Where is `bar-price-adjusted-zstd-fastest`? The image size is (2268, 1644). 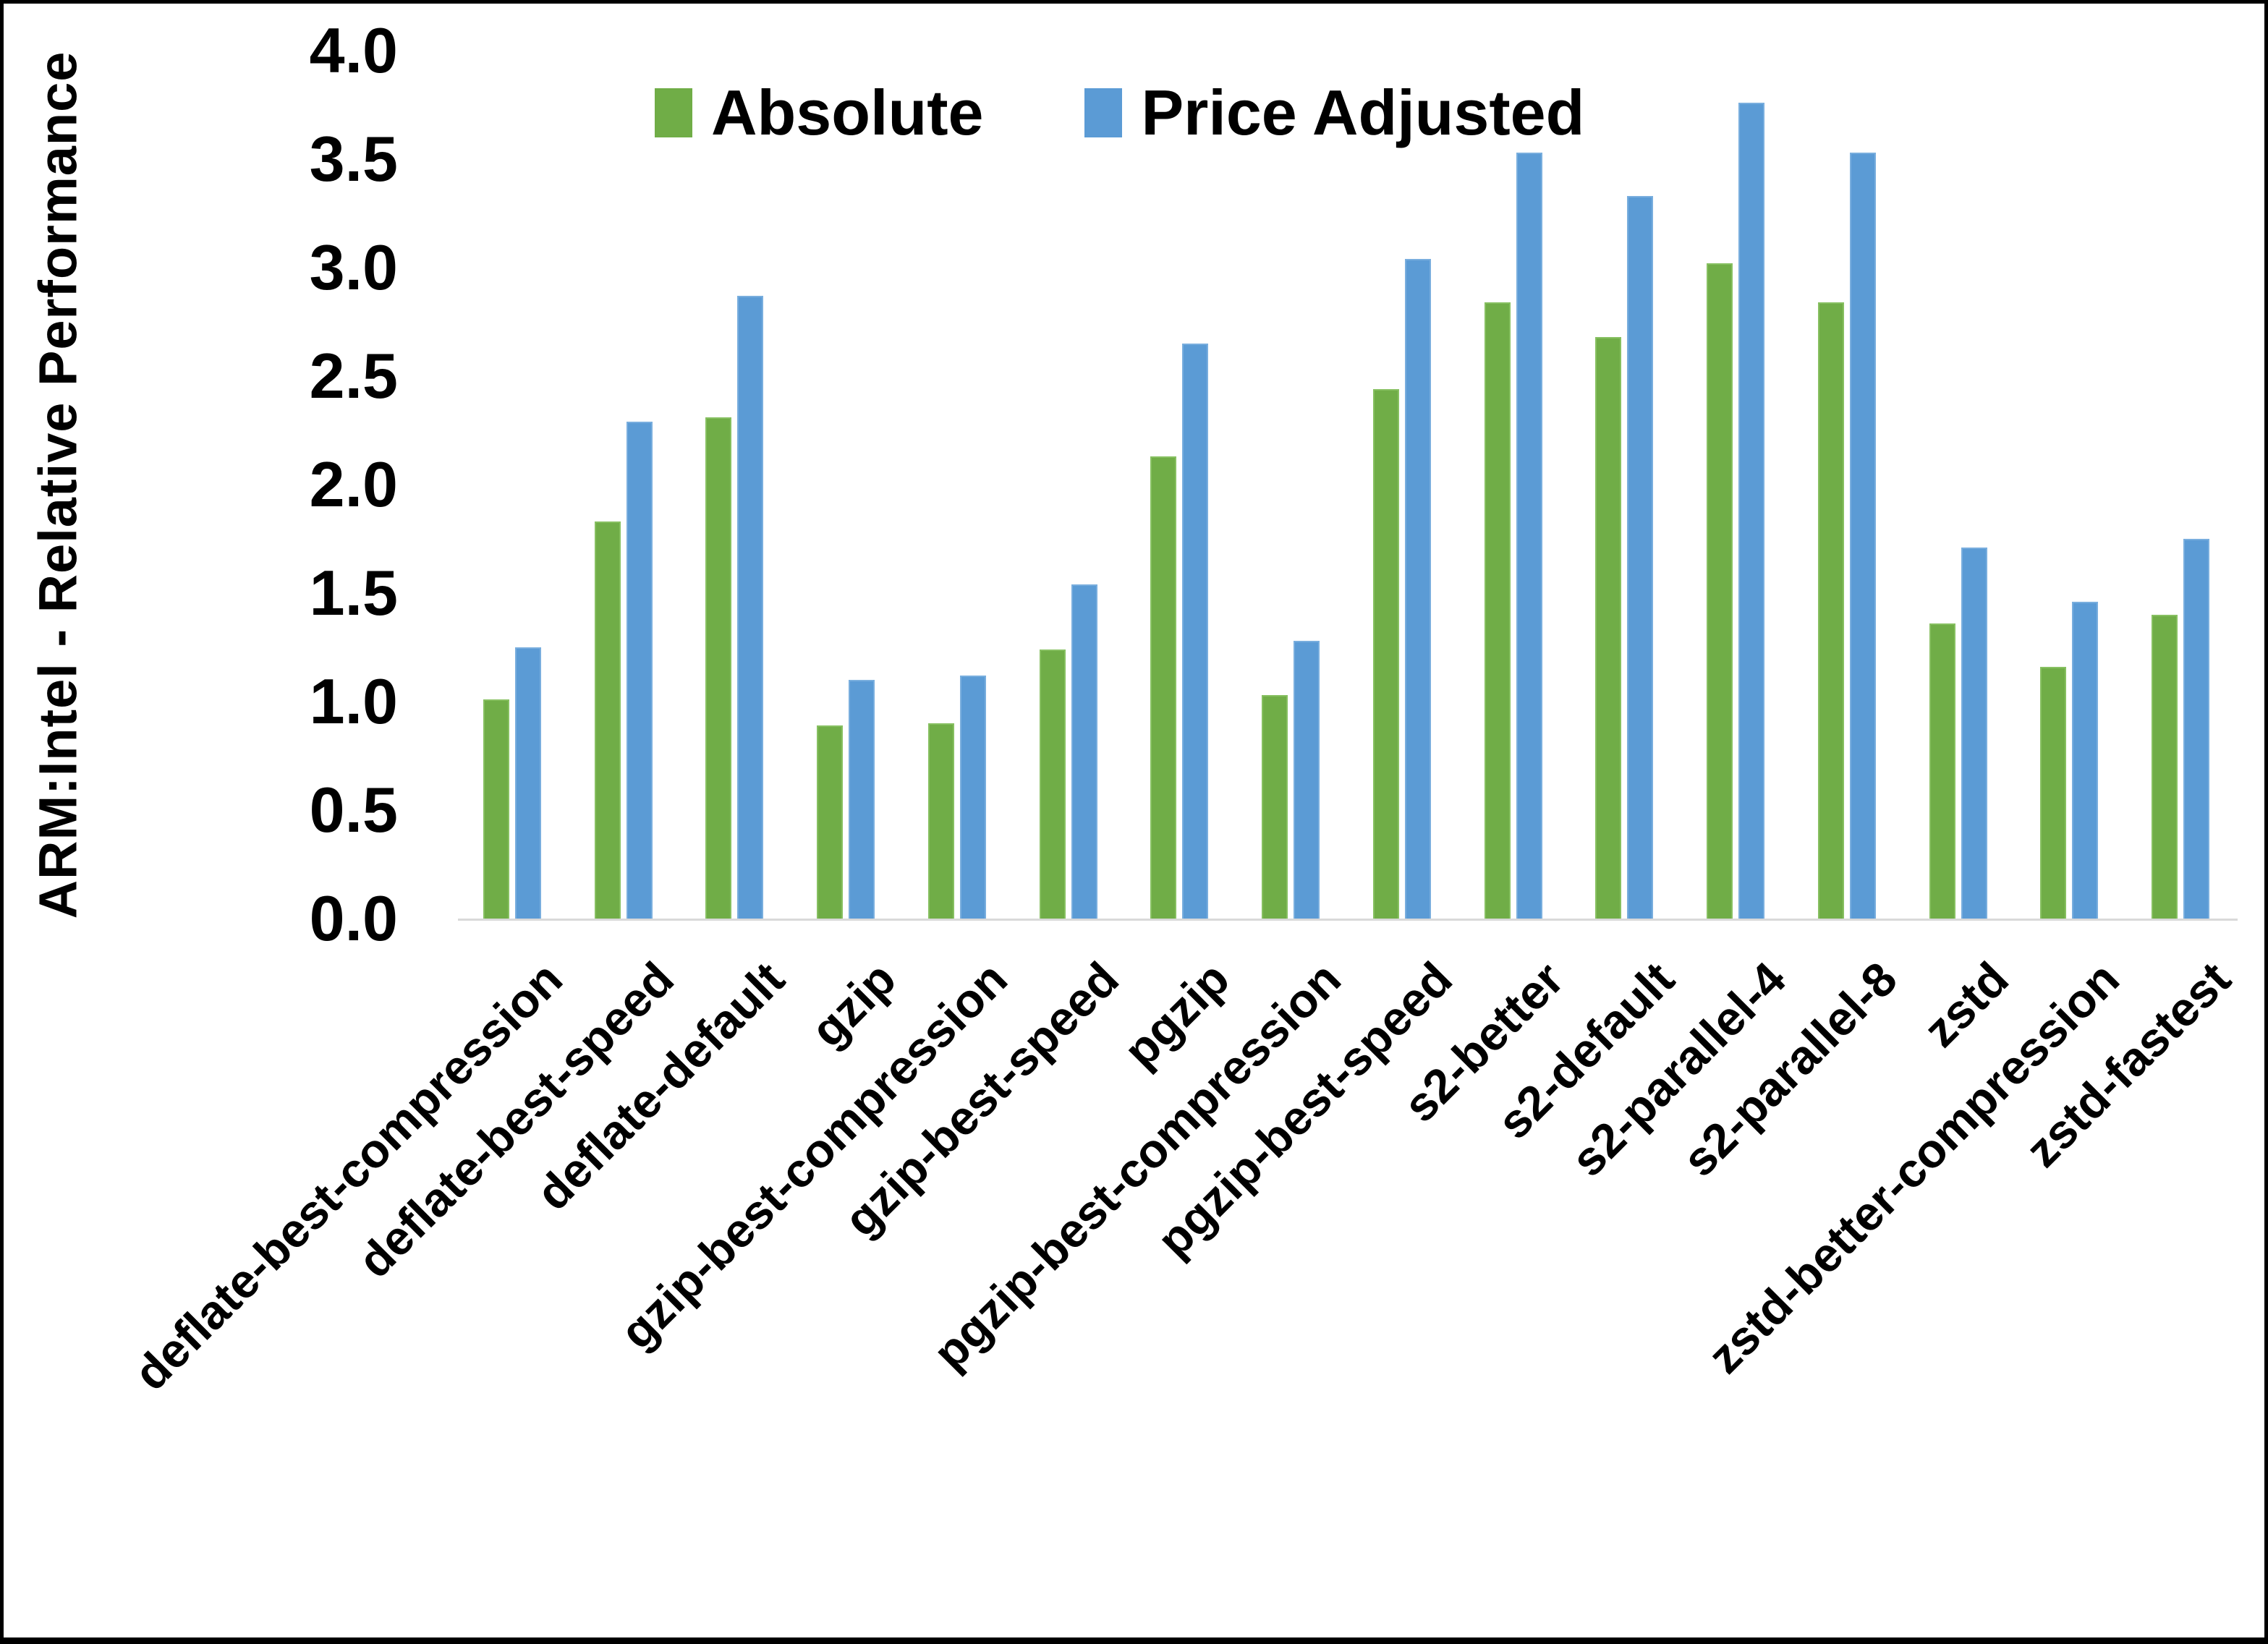 bar-price-adjusted-zstd-fastest is located at coordinates (2196, 729).